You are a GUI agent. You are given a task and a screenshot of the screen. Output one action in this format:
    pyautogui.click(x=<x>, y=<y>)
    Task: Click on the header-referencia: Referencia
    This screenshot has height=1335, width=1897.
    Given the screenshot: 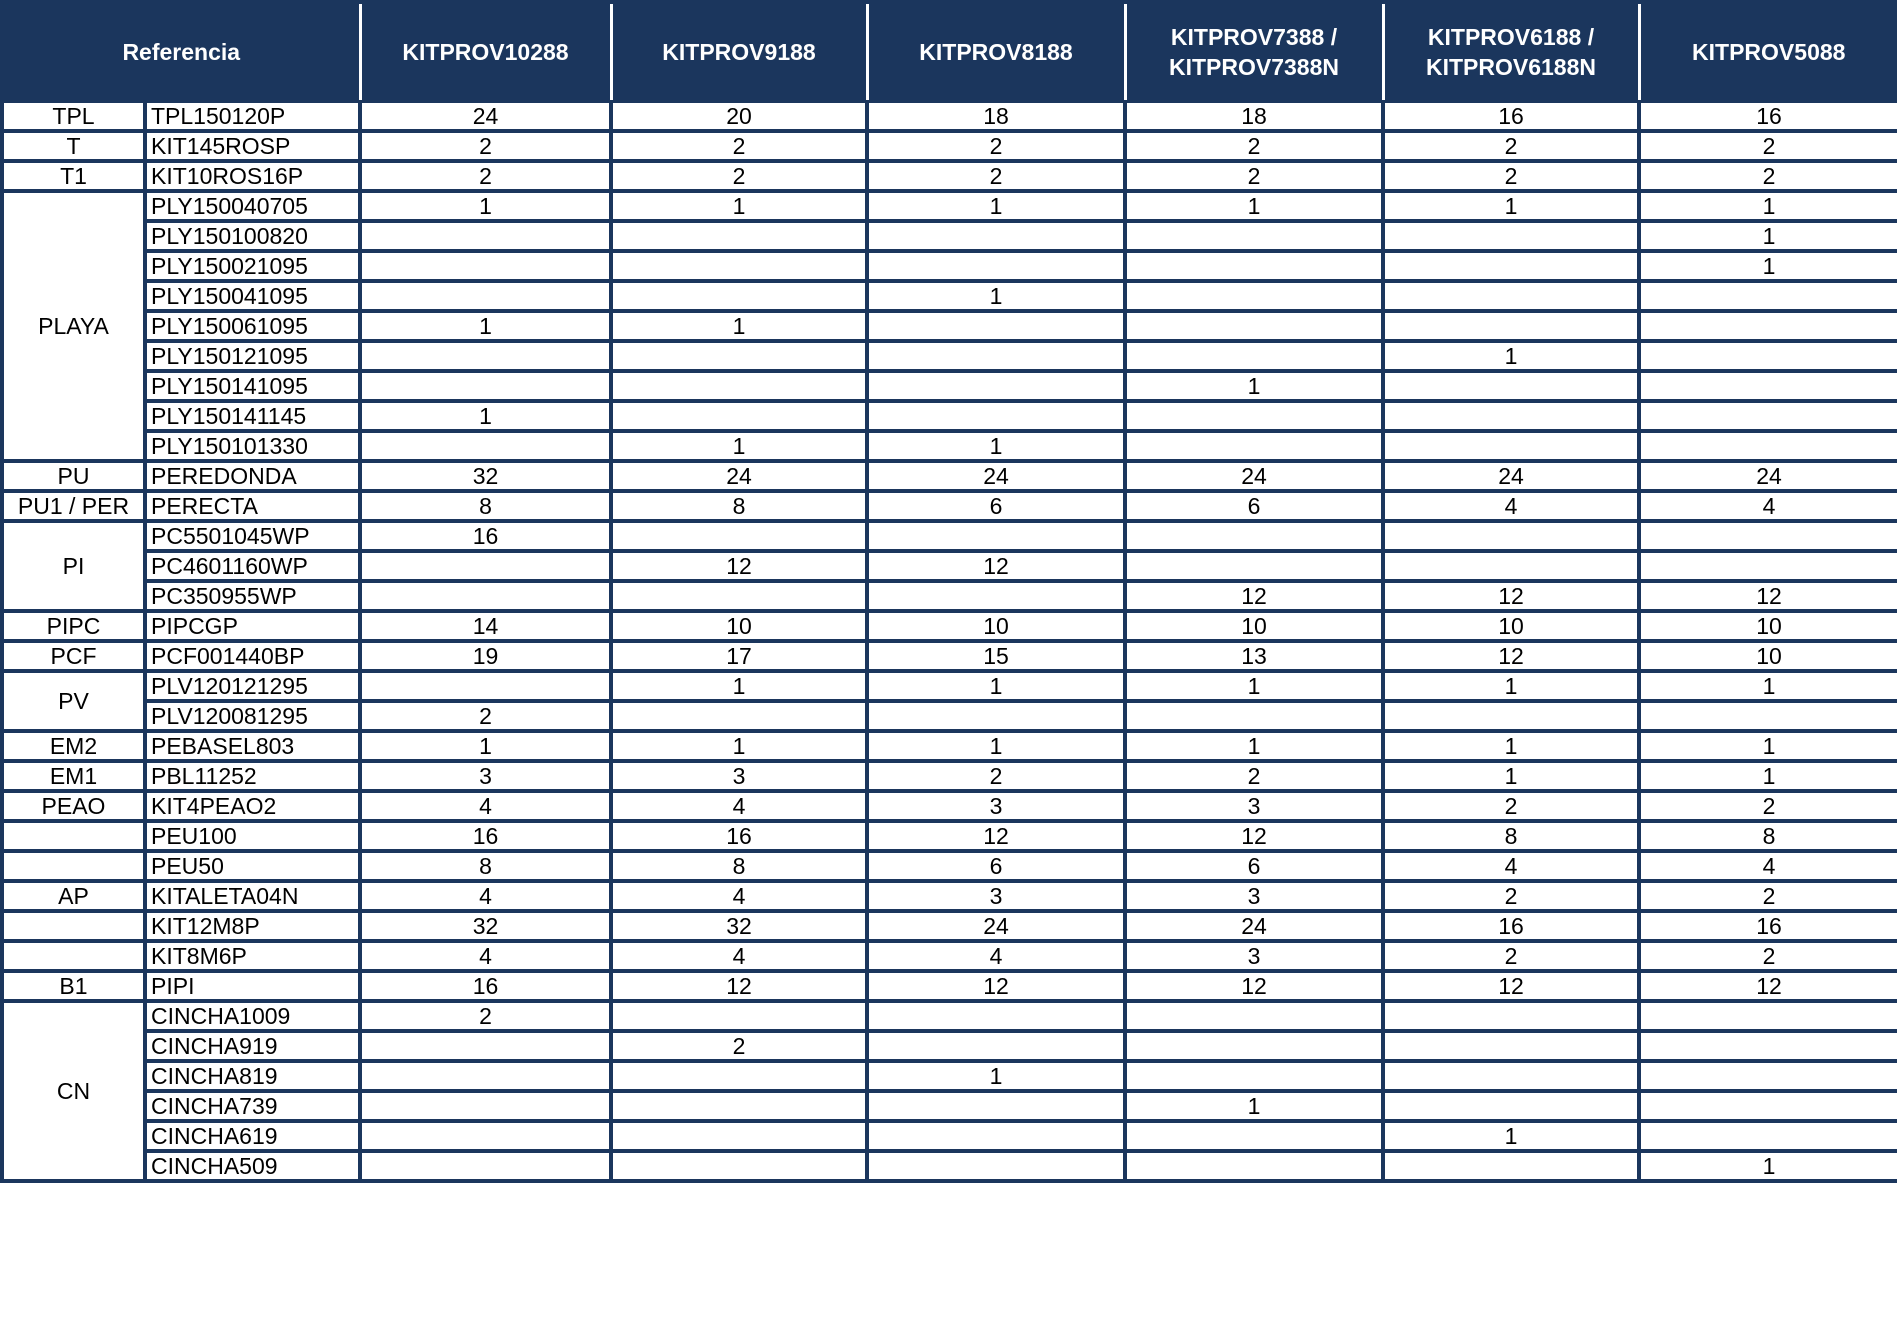 What is the action you would take?
    pyautogui.click(x=181, y=52)
    